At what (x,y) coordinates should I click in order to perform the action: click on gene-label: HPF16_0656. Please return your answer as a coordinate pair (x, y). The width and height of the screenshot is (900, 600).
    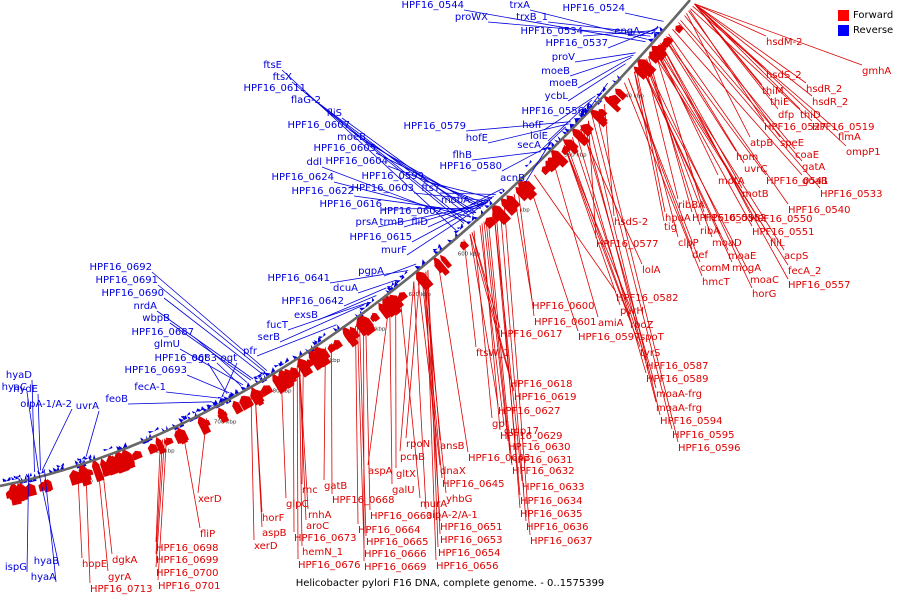
    Looking at the image, I should click on (467, 566).